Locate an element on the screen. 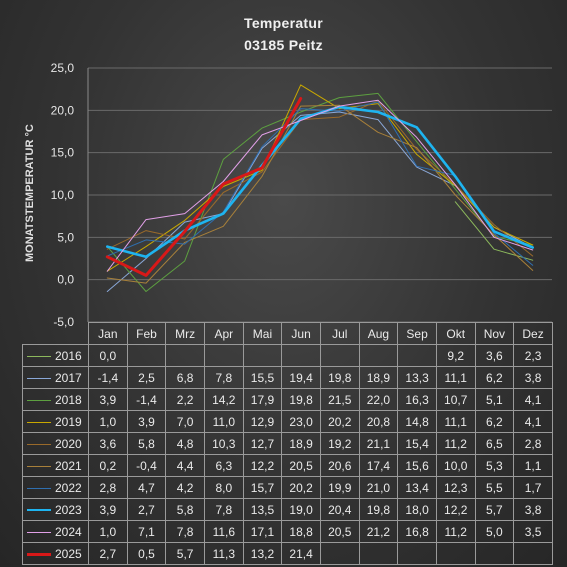 Image resolution: width=567 pixels, height=567 pixels. x-tick-label: Apr is located at coordinates (223, 333).